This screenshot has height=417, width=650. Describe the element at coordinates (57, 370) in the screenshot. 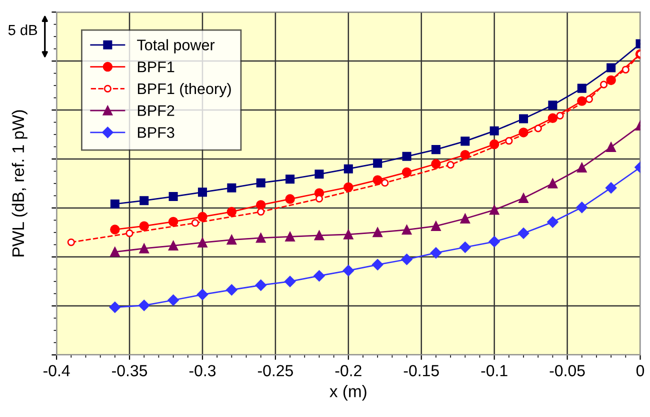

I see `x-tick-label: -0.4` at that location.